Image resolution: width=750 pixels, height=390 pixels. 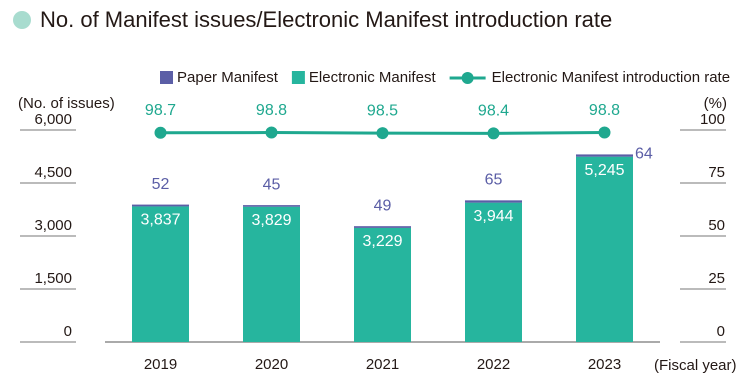 What do you see at coordinates (228, 77) in the screenshot?
I see `legend-label: Paper Manifest` at bounding box center [228, 77].